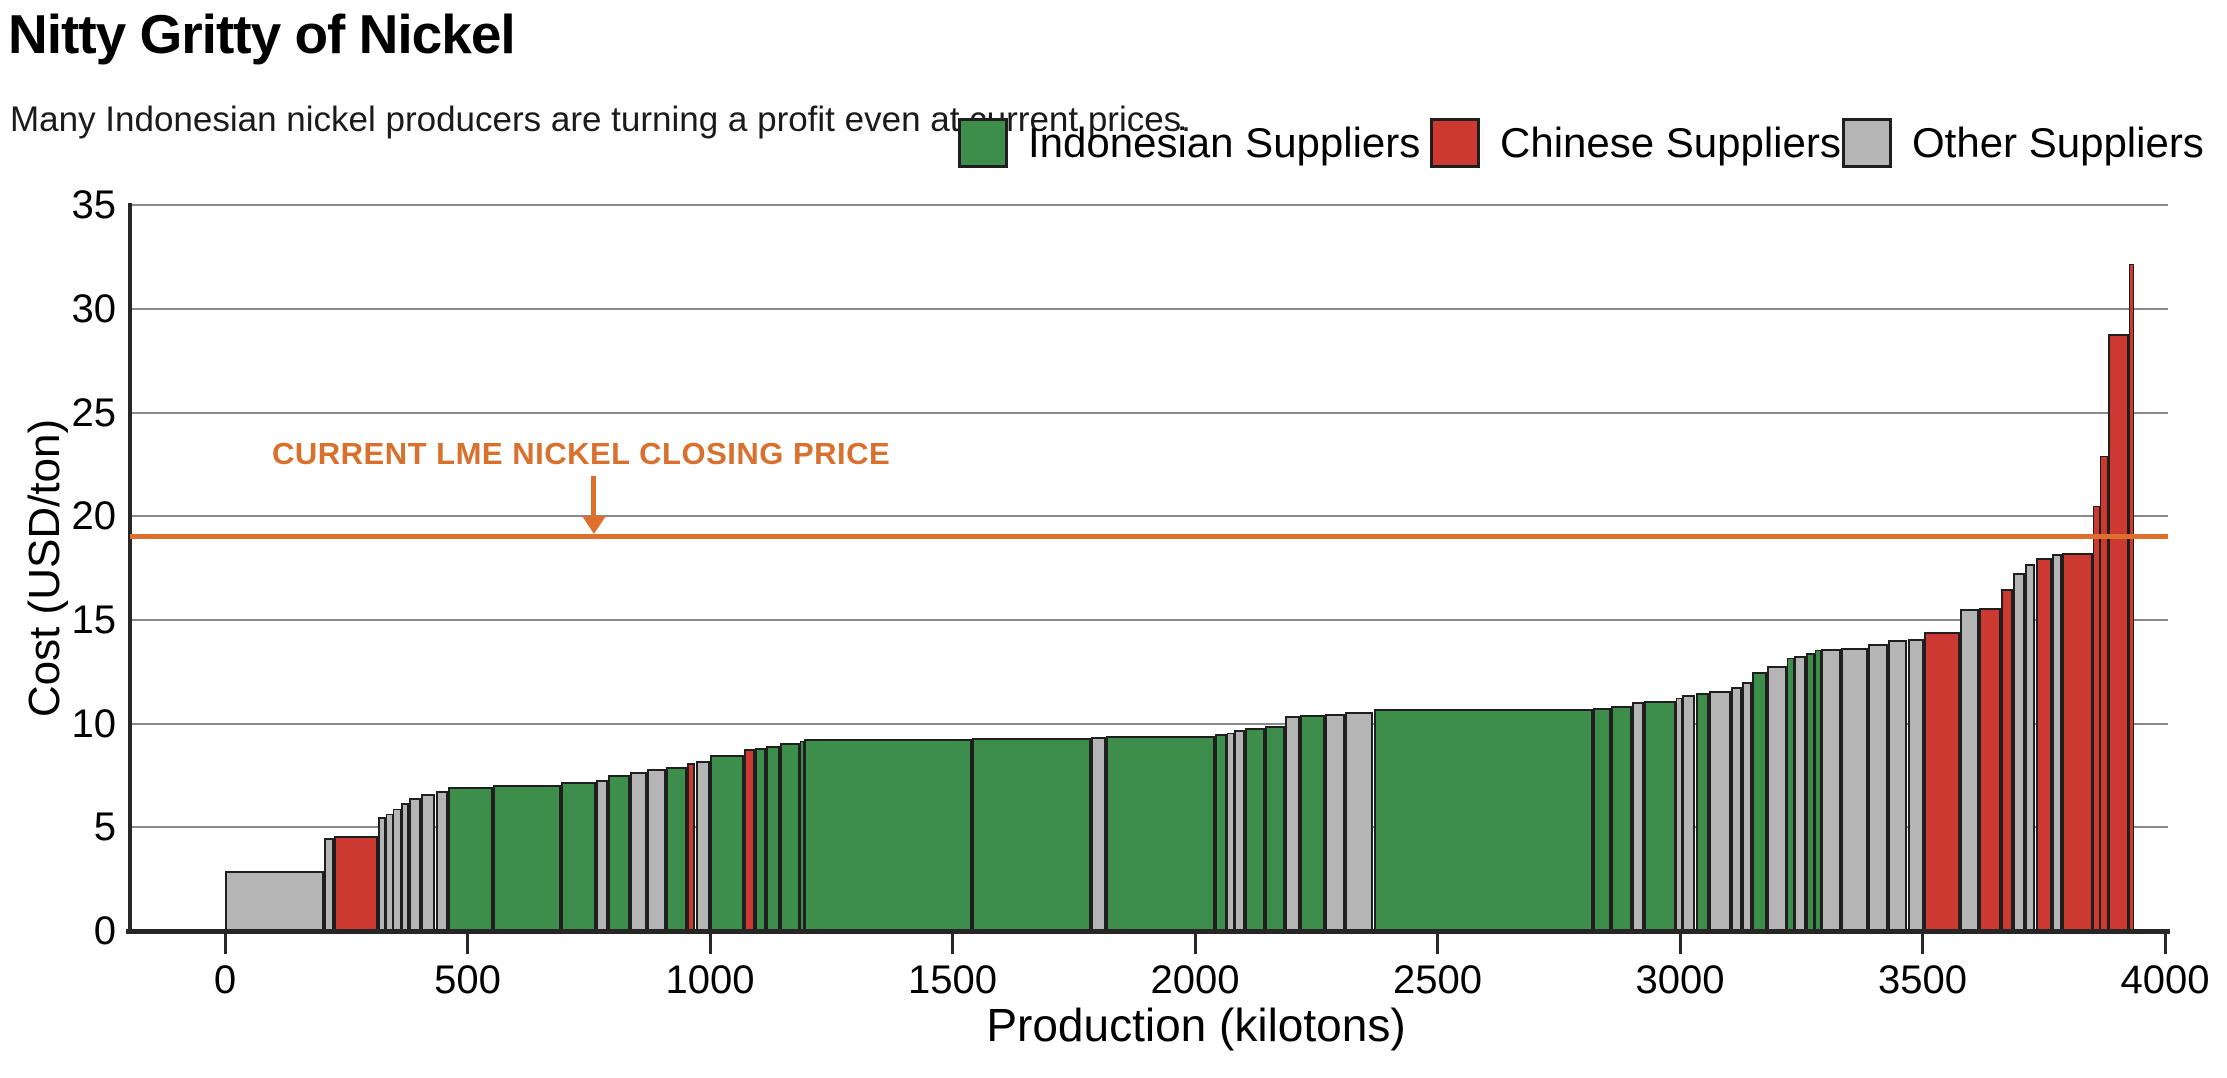 The height and width of the screenshot is (1078, 2227). What do you see at coordinates (710, 980) in the screenshot?
I see `x-tick-label-1000: 1000` at bounding box center [710, 980].